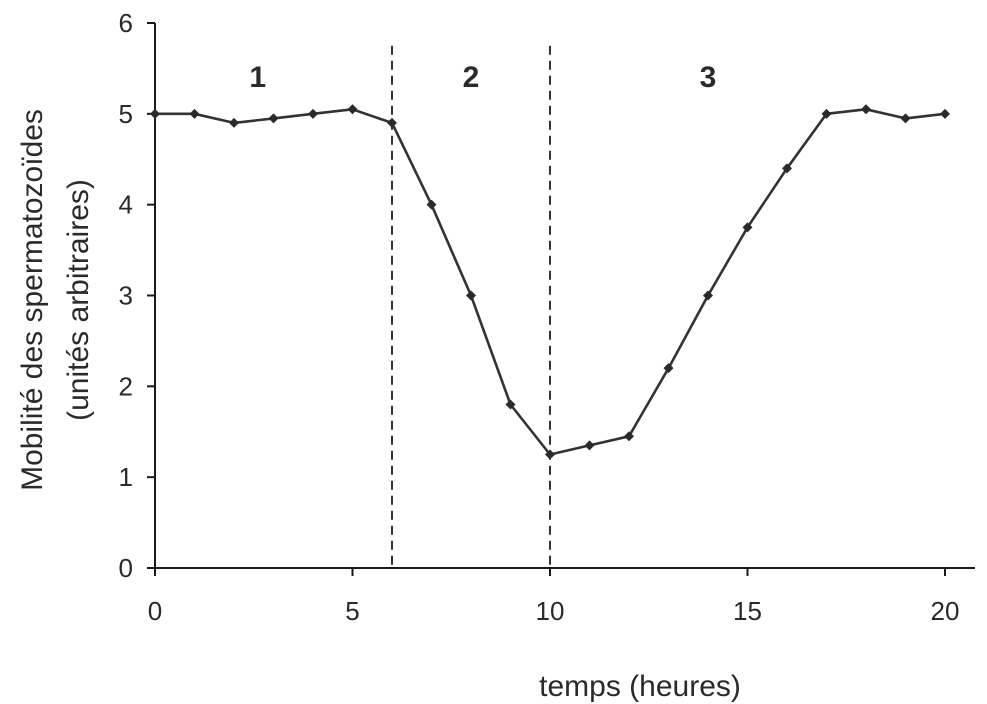  Describe the element at coordinates (482, 77) in the screenshot. I see `phase-labels: 1 2 3` at that location.